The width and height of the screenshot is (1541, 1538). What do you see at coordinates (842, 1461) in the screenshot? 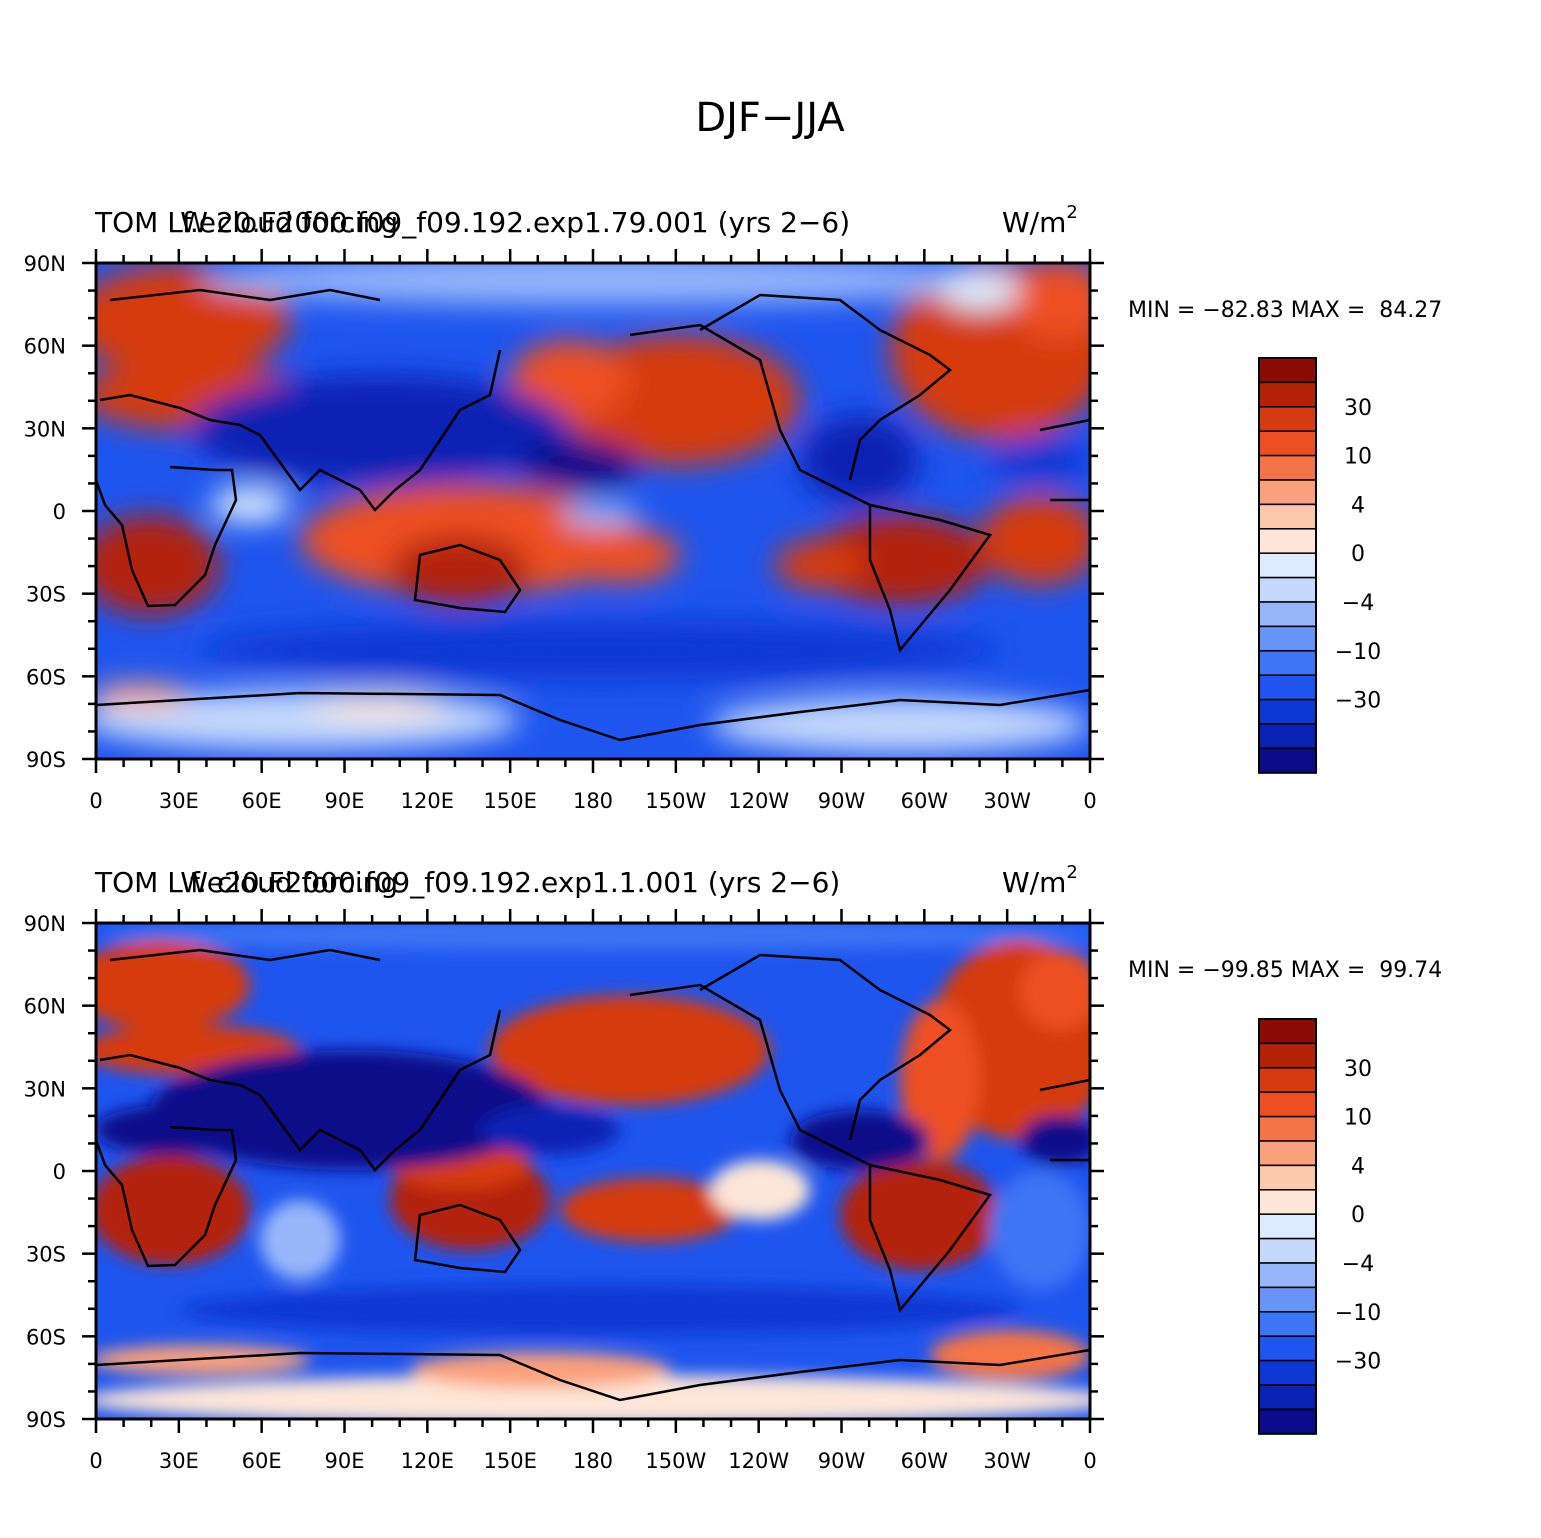
I see `lon-tick-label-bottom: 90W` at bounding box center [842, 1461].